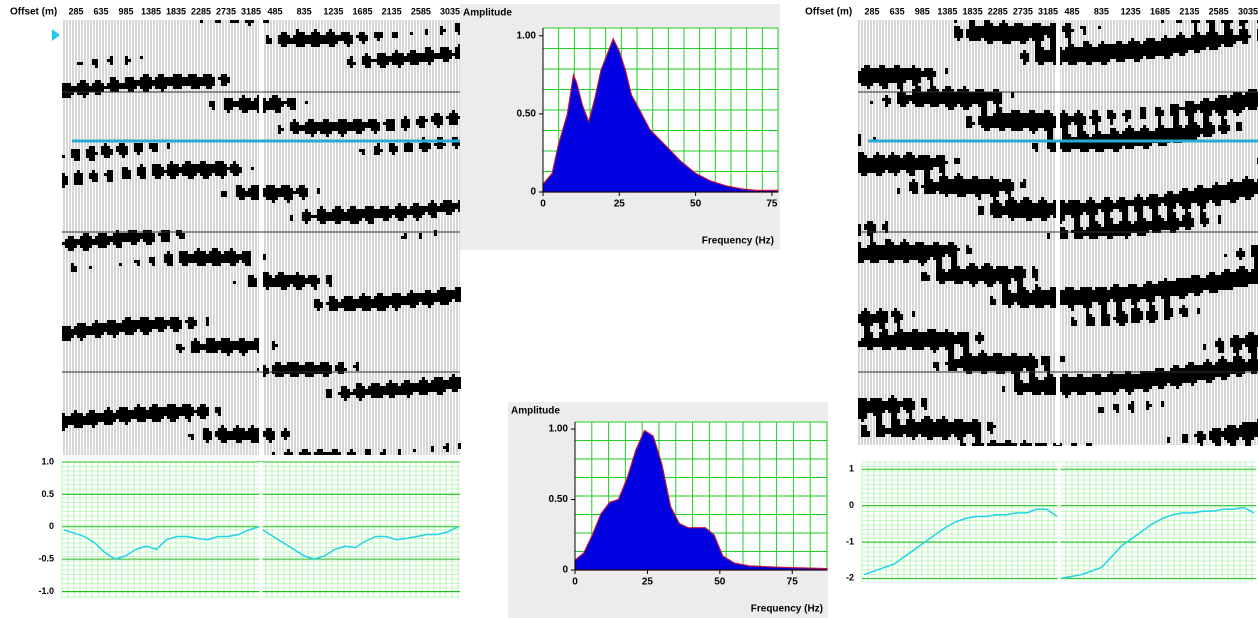 Image resolution: width=1258 pixels, height=618 pixels. What do you see at coordinates (46, 591) in the screenshot?
I see `y-tick-label: -1.0` at bounding box center [46, 591].